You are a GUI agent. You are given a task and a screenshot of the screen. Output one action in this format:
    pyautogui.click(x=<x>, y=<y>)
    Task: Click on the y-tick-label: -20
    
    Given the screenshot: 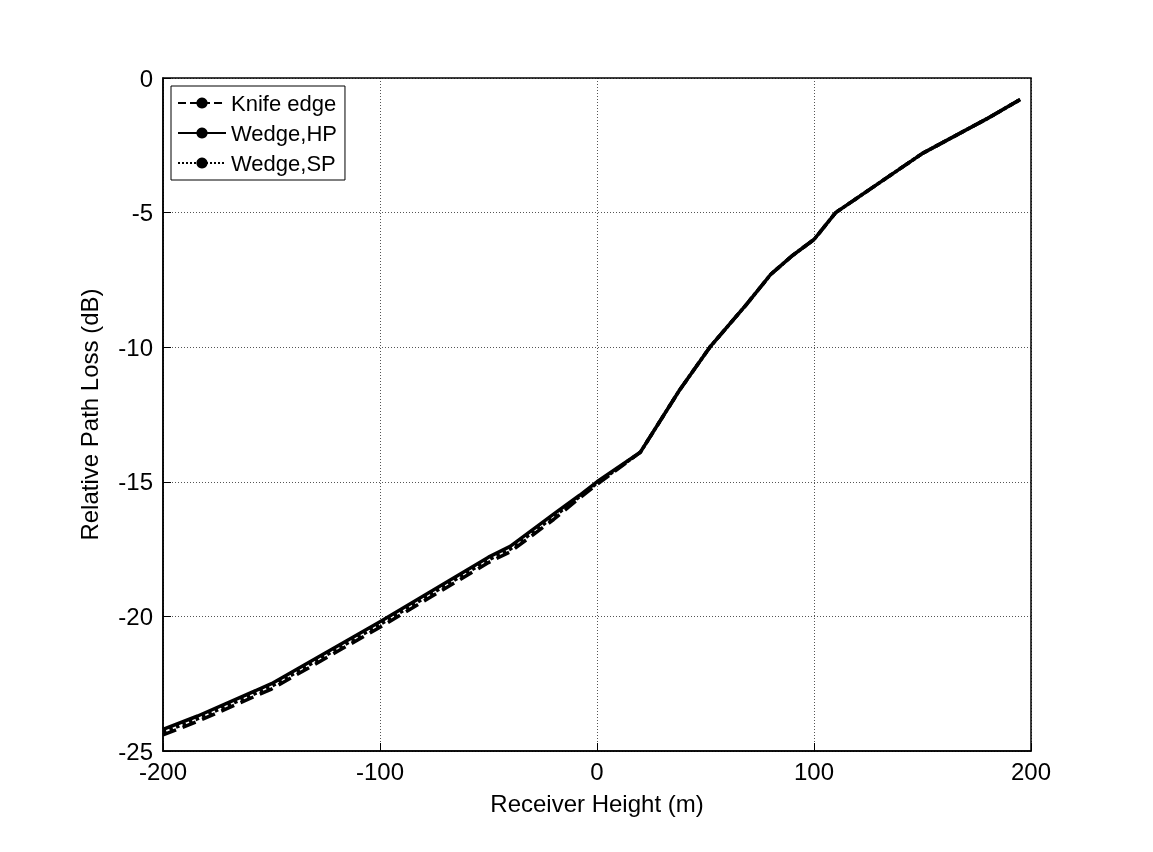 What is the action you would take?
    pyautogui.click(x=135, y=616)
    